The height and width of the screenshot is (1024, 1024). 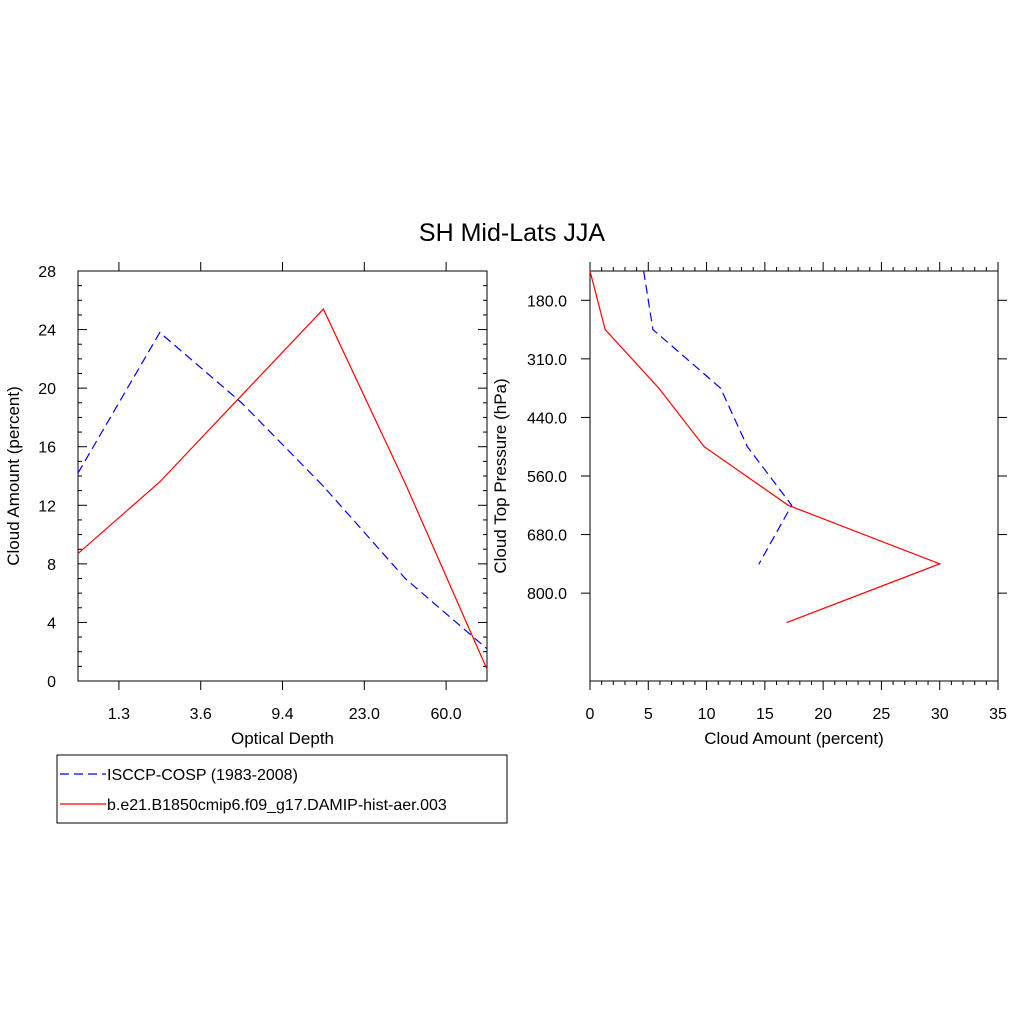 What do you see at coordinates (547, 360) in the screenshot?
I see `right-y-tick-label: 310.0` at bounding box center [547, 360].